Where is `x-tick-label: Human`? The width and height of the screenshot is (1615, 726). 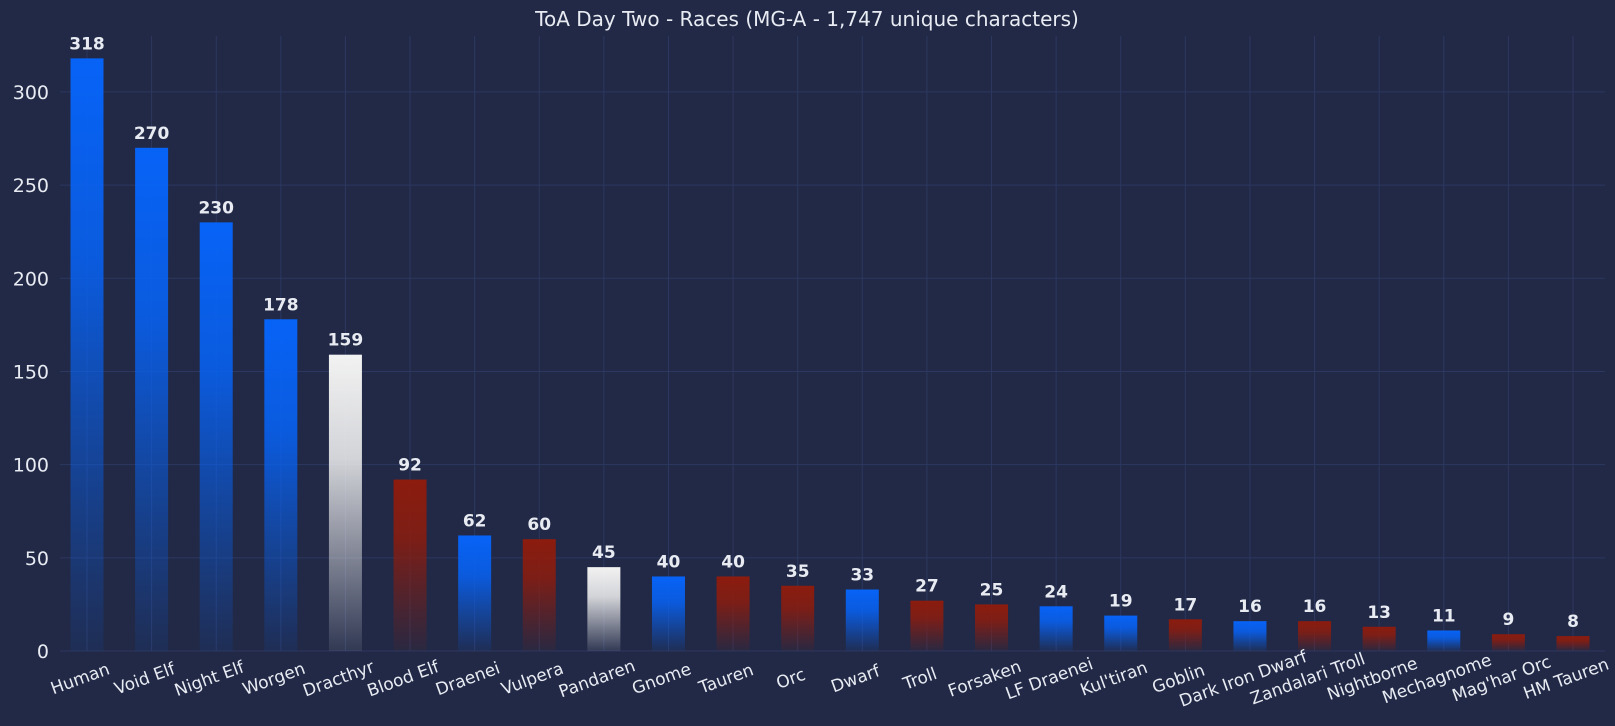
x-tick-label: Human is located at coordinates (80, 679).